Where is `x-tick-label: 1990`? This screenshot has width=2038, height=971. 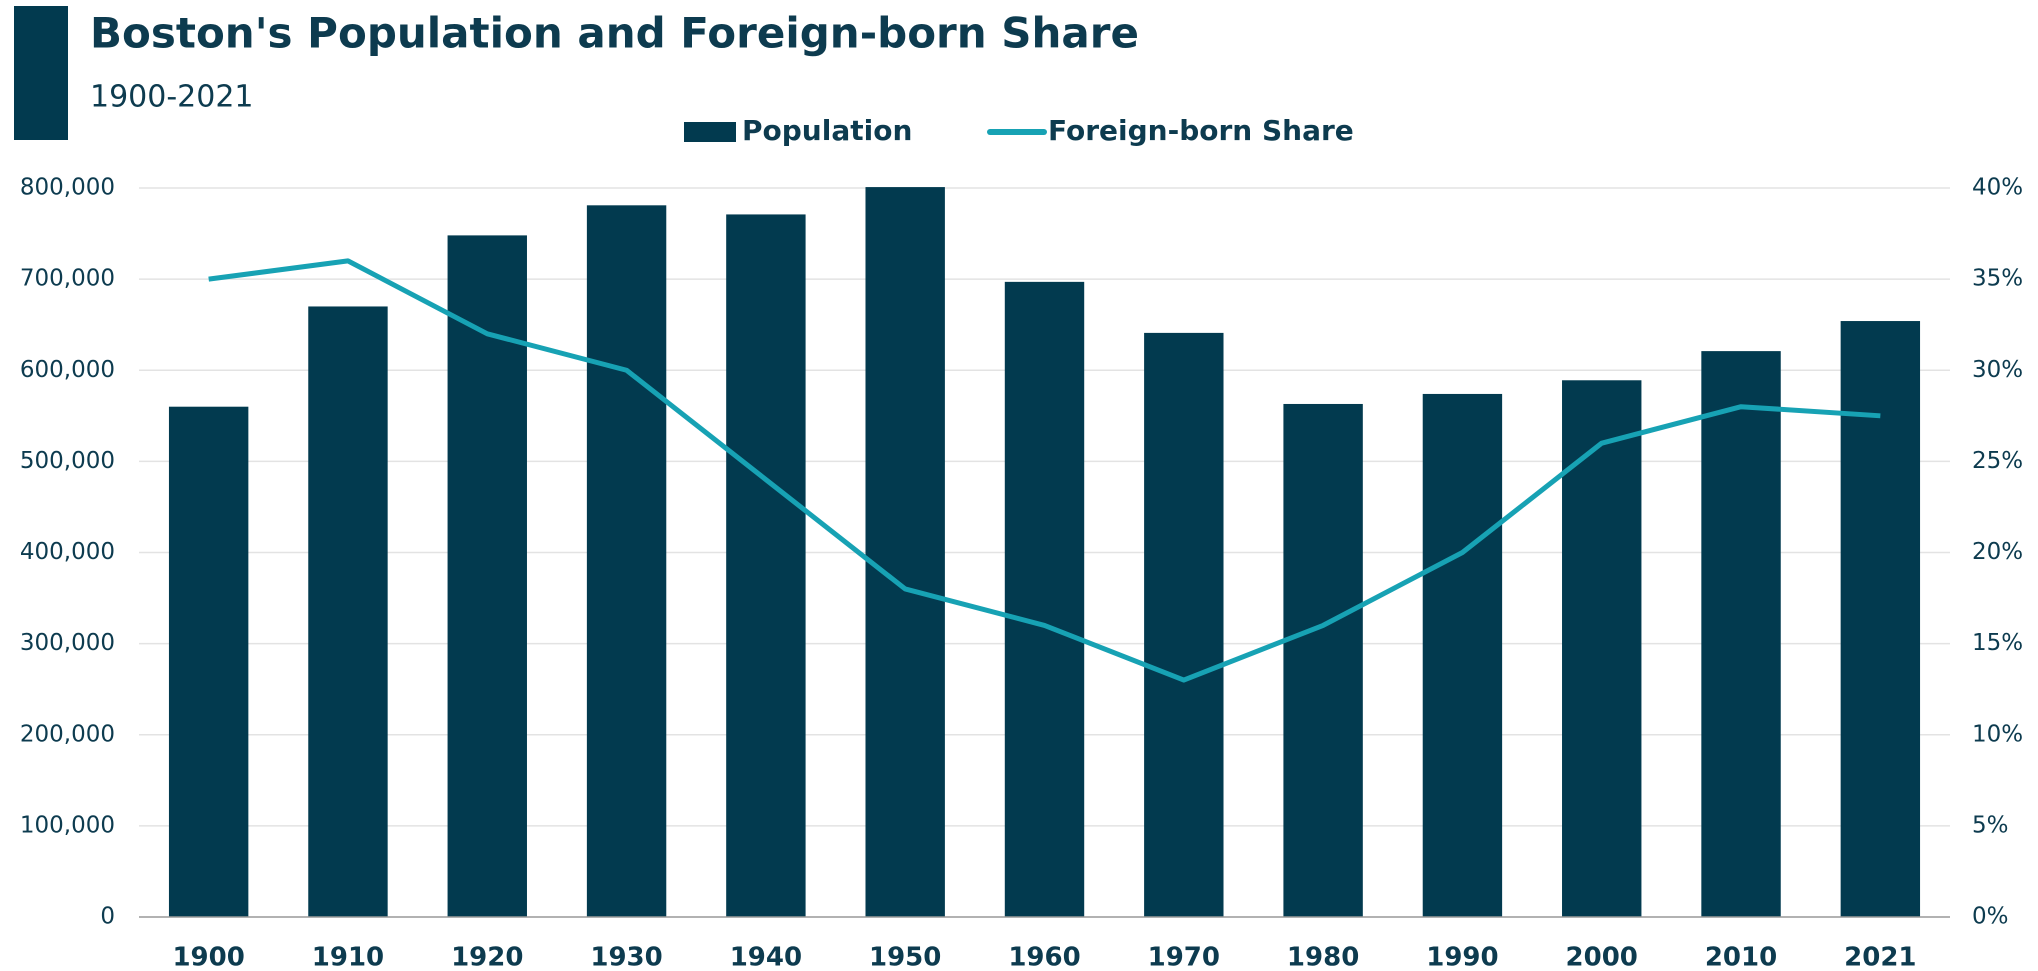 x-tick-label: 1990 is located at coordinates (1462, 957).